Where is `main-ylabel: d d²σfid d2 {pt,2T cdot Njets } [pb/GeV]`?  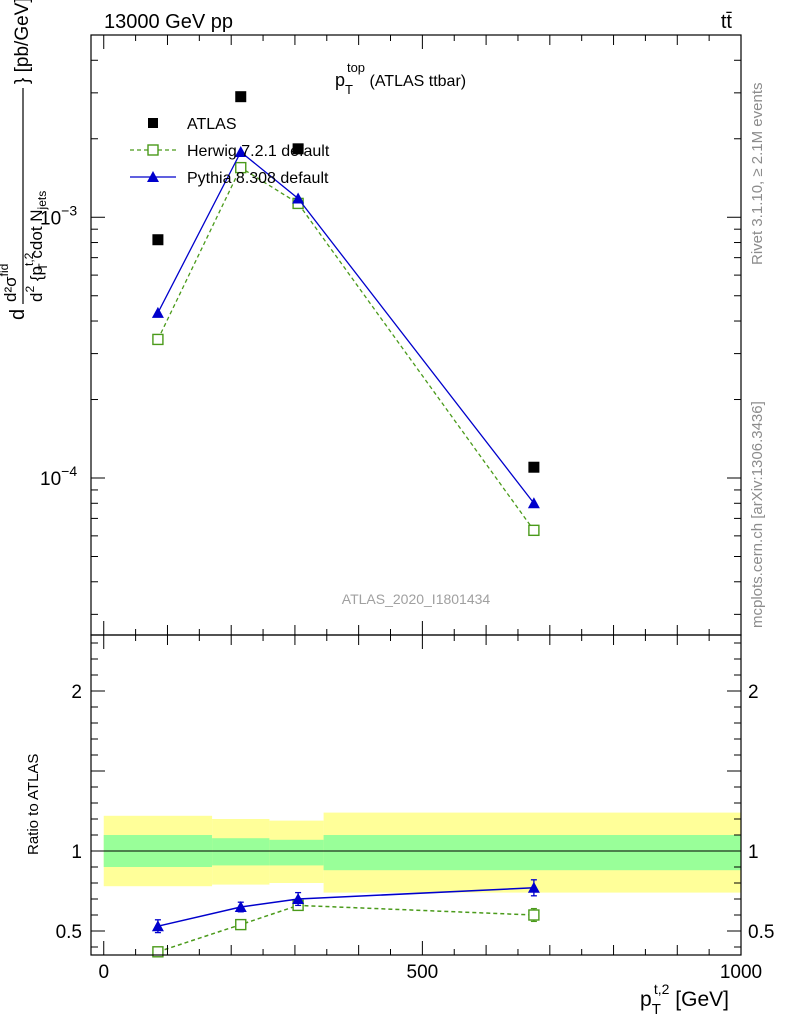 main-ylabel: d d²σfid d2 {pt,2T cdot Njets } [pb/GeV] is located at coordinates (25, 160).